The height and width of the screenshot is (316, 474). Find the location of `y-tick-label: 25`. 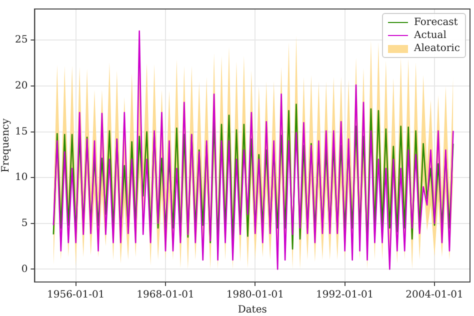

y-tick-label: 25 is located at coordinates (21, 40).